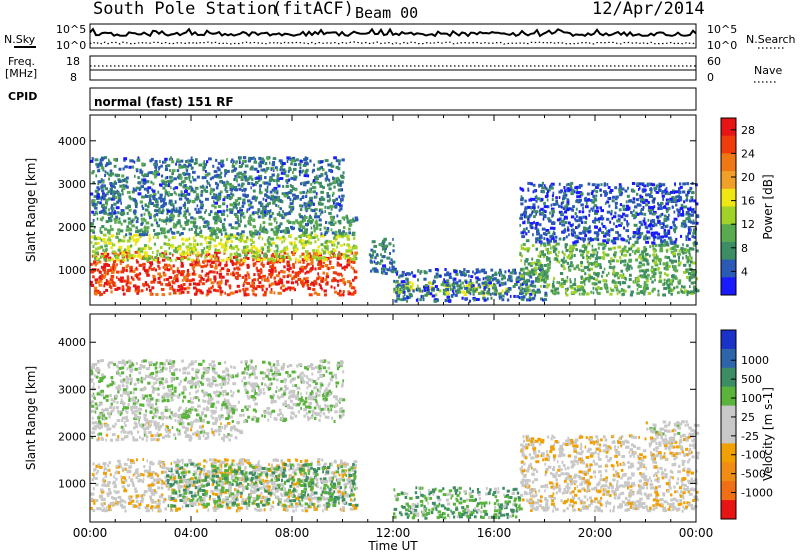  What do you see at coordinates (771, 39) in the screenshot?
I see `nsearch-label: N.Search` at bounding box center [771, 39].